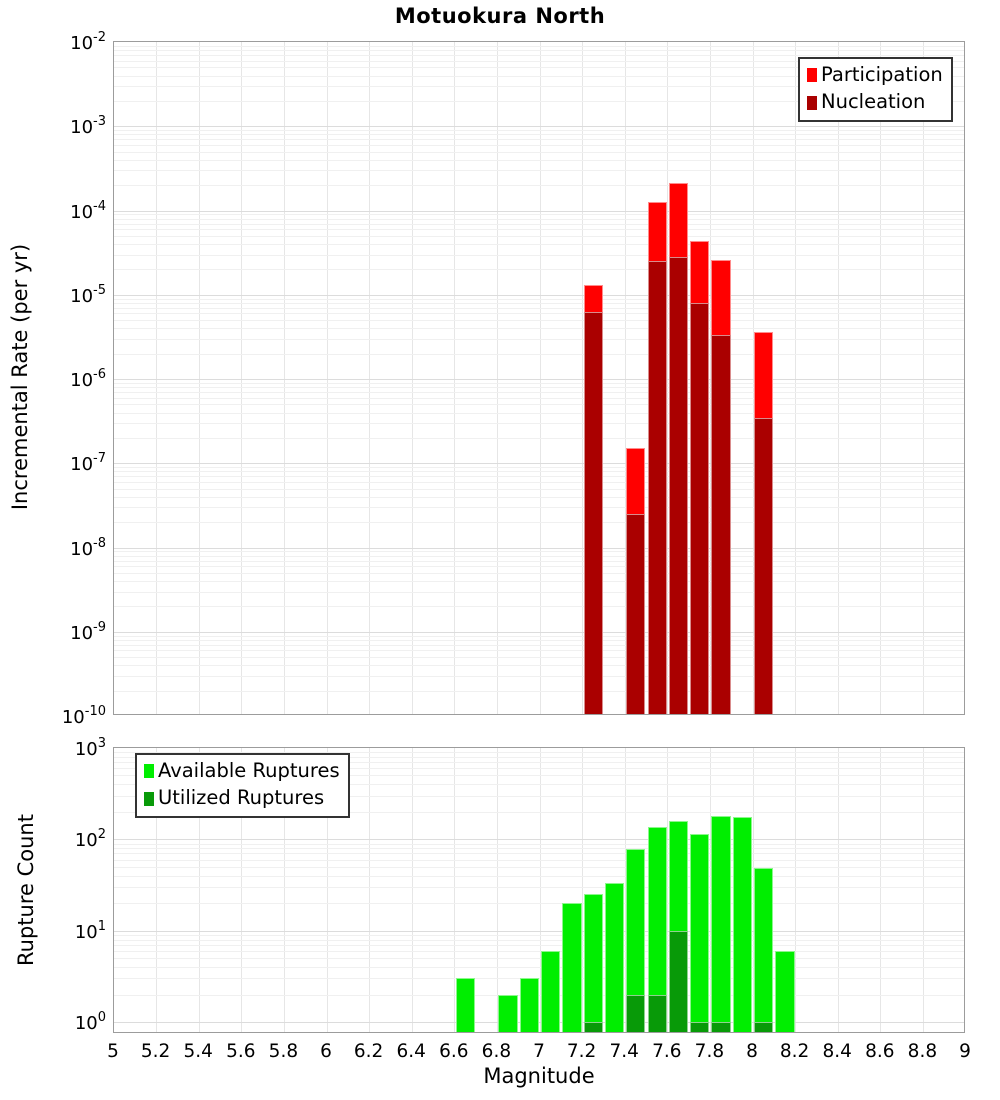  Describe the element at coordinates (794, 1051) in the screenshot. I see `x-tick-label: 8.2` at that location.